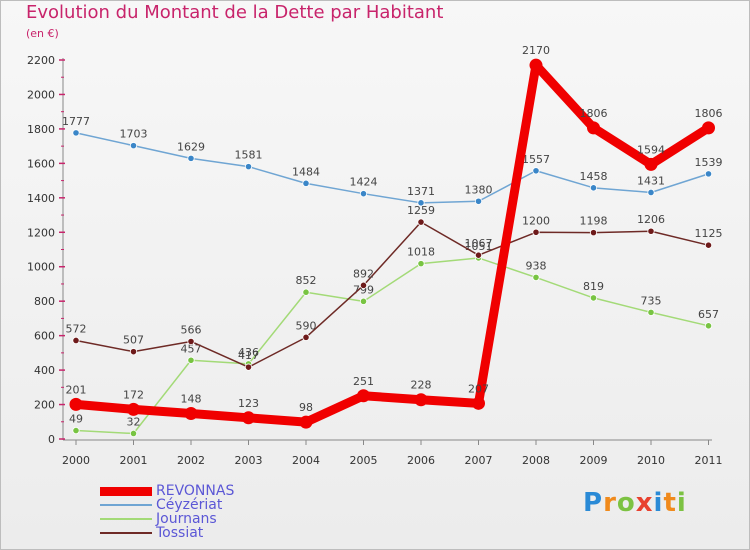  Describe the element at coordinates (421, 210) in the screenshot. I see `data-label: 1259` at that location.